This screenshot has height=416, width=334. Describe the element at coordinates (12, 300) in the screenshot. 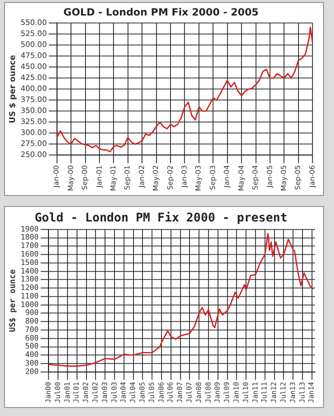

I see `y-axis-title: US$ per ounce` at that location.